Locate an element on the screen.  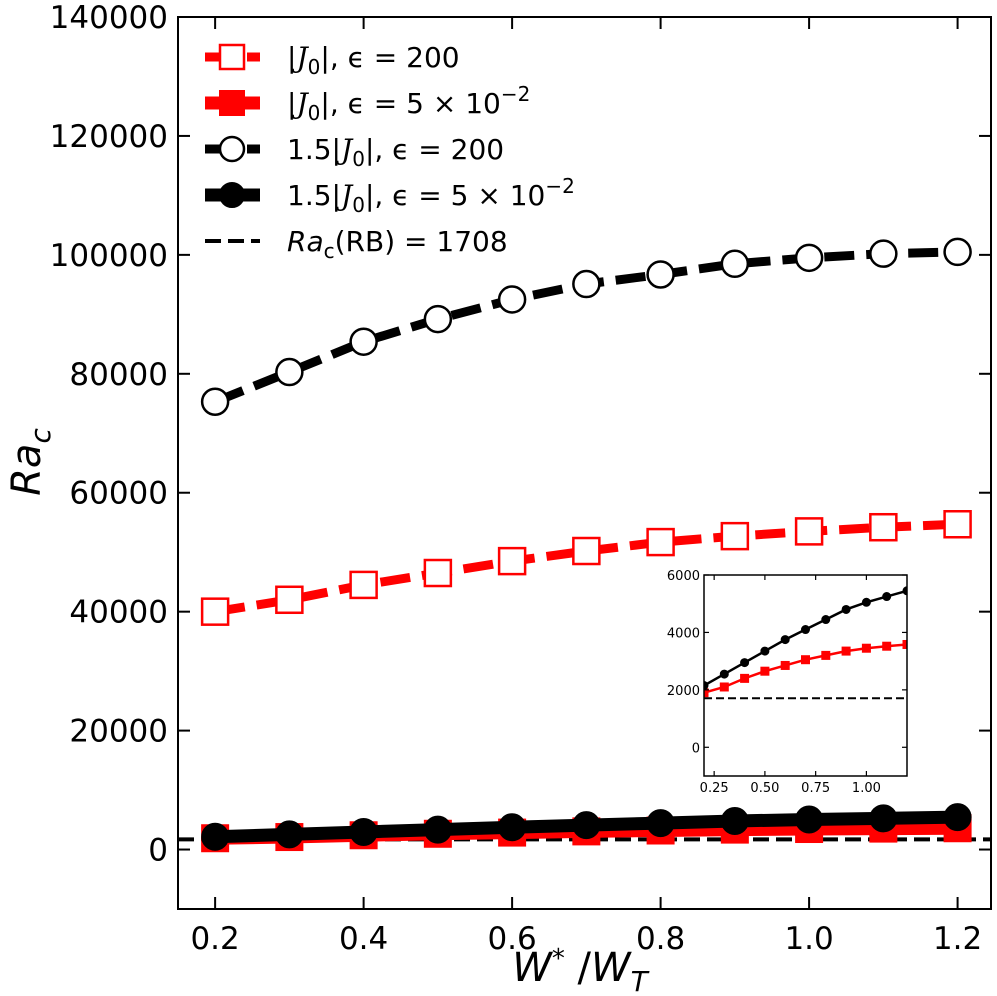
inset-x-tick-label: 0.25 is located at coordinates (714, 788).